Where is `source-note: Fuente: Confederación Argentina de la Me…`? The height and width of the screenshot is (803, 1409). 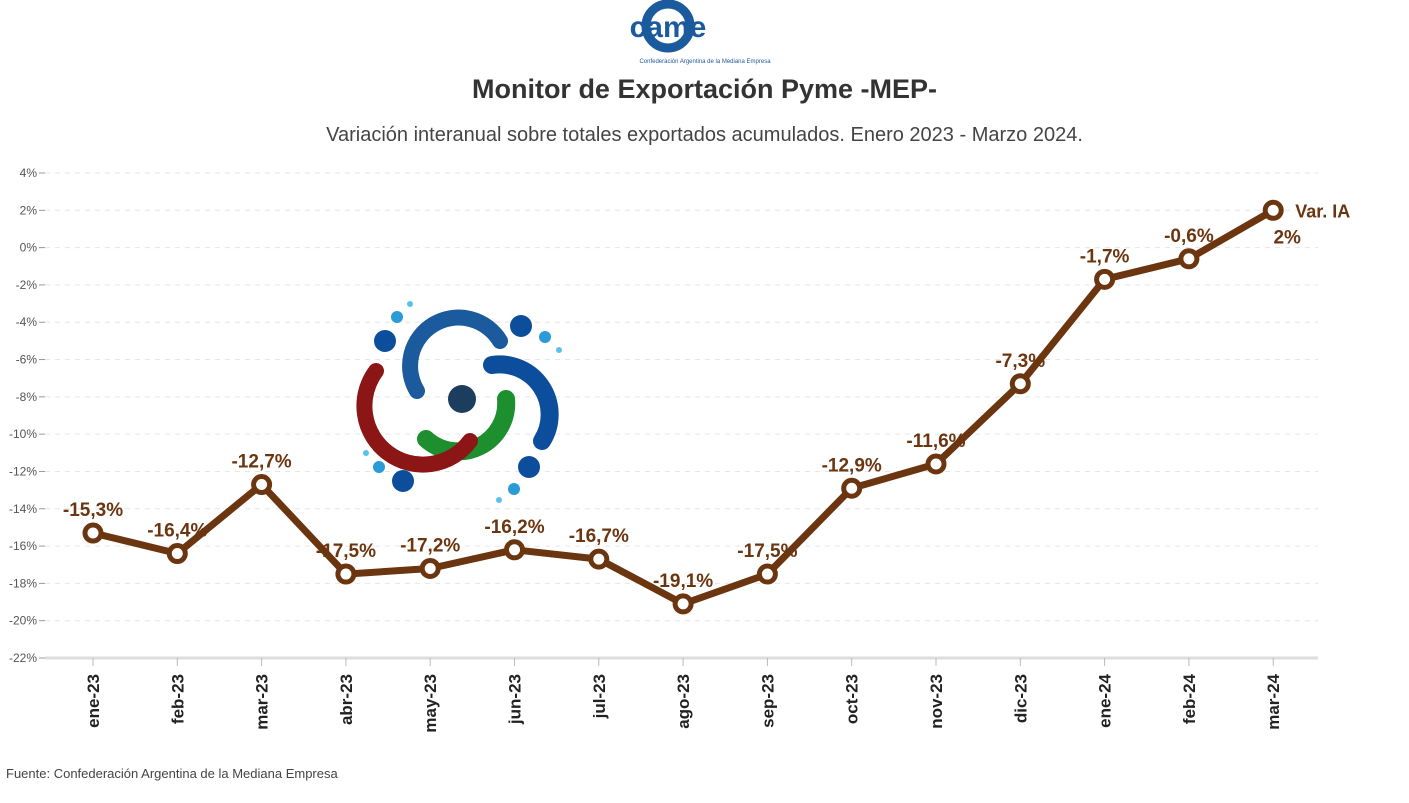 source-note: Fuente: Confederación Argentina de la Me… is located at coordinates (172, 773).